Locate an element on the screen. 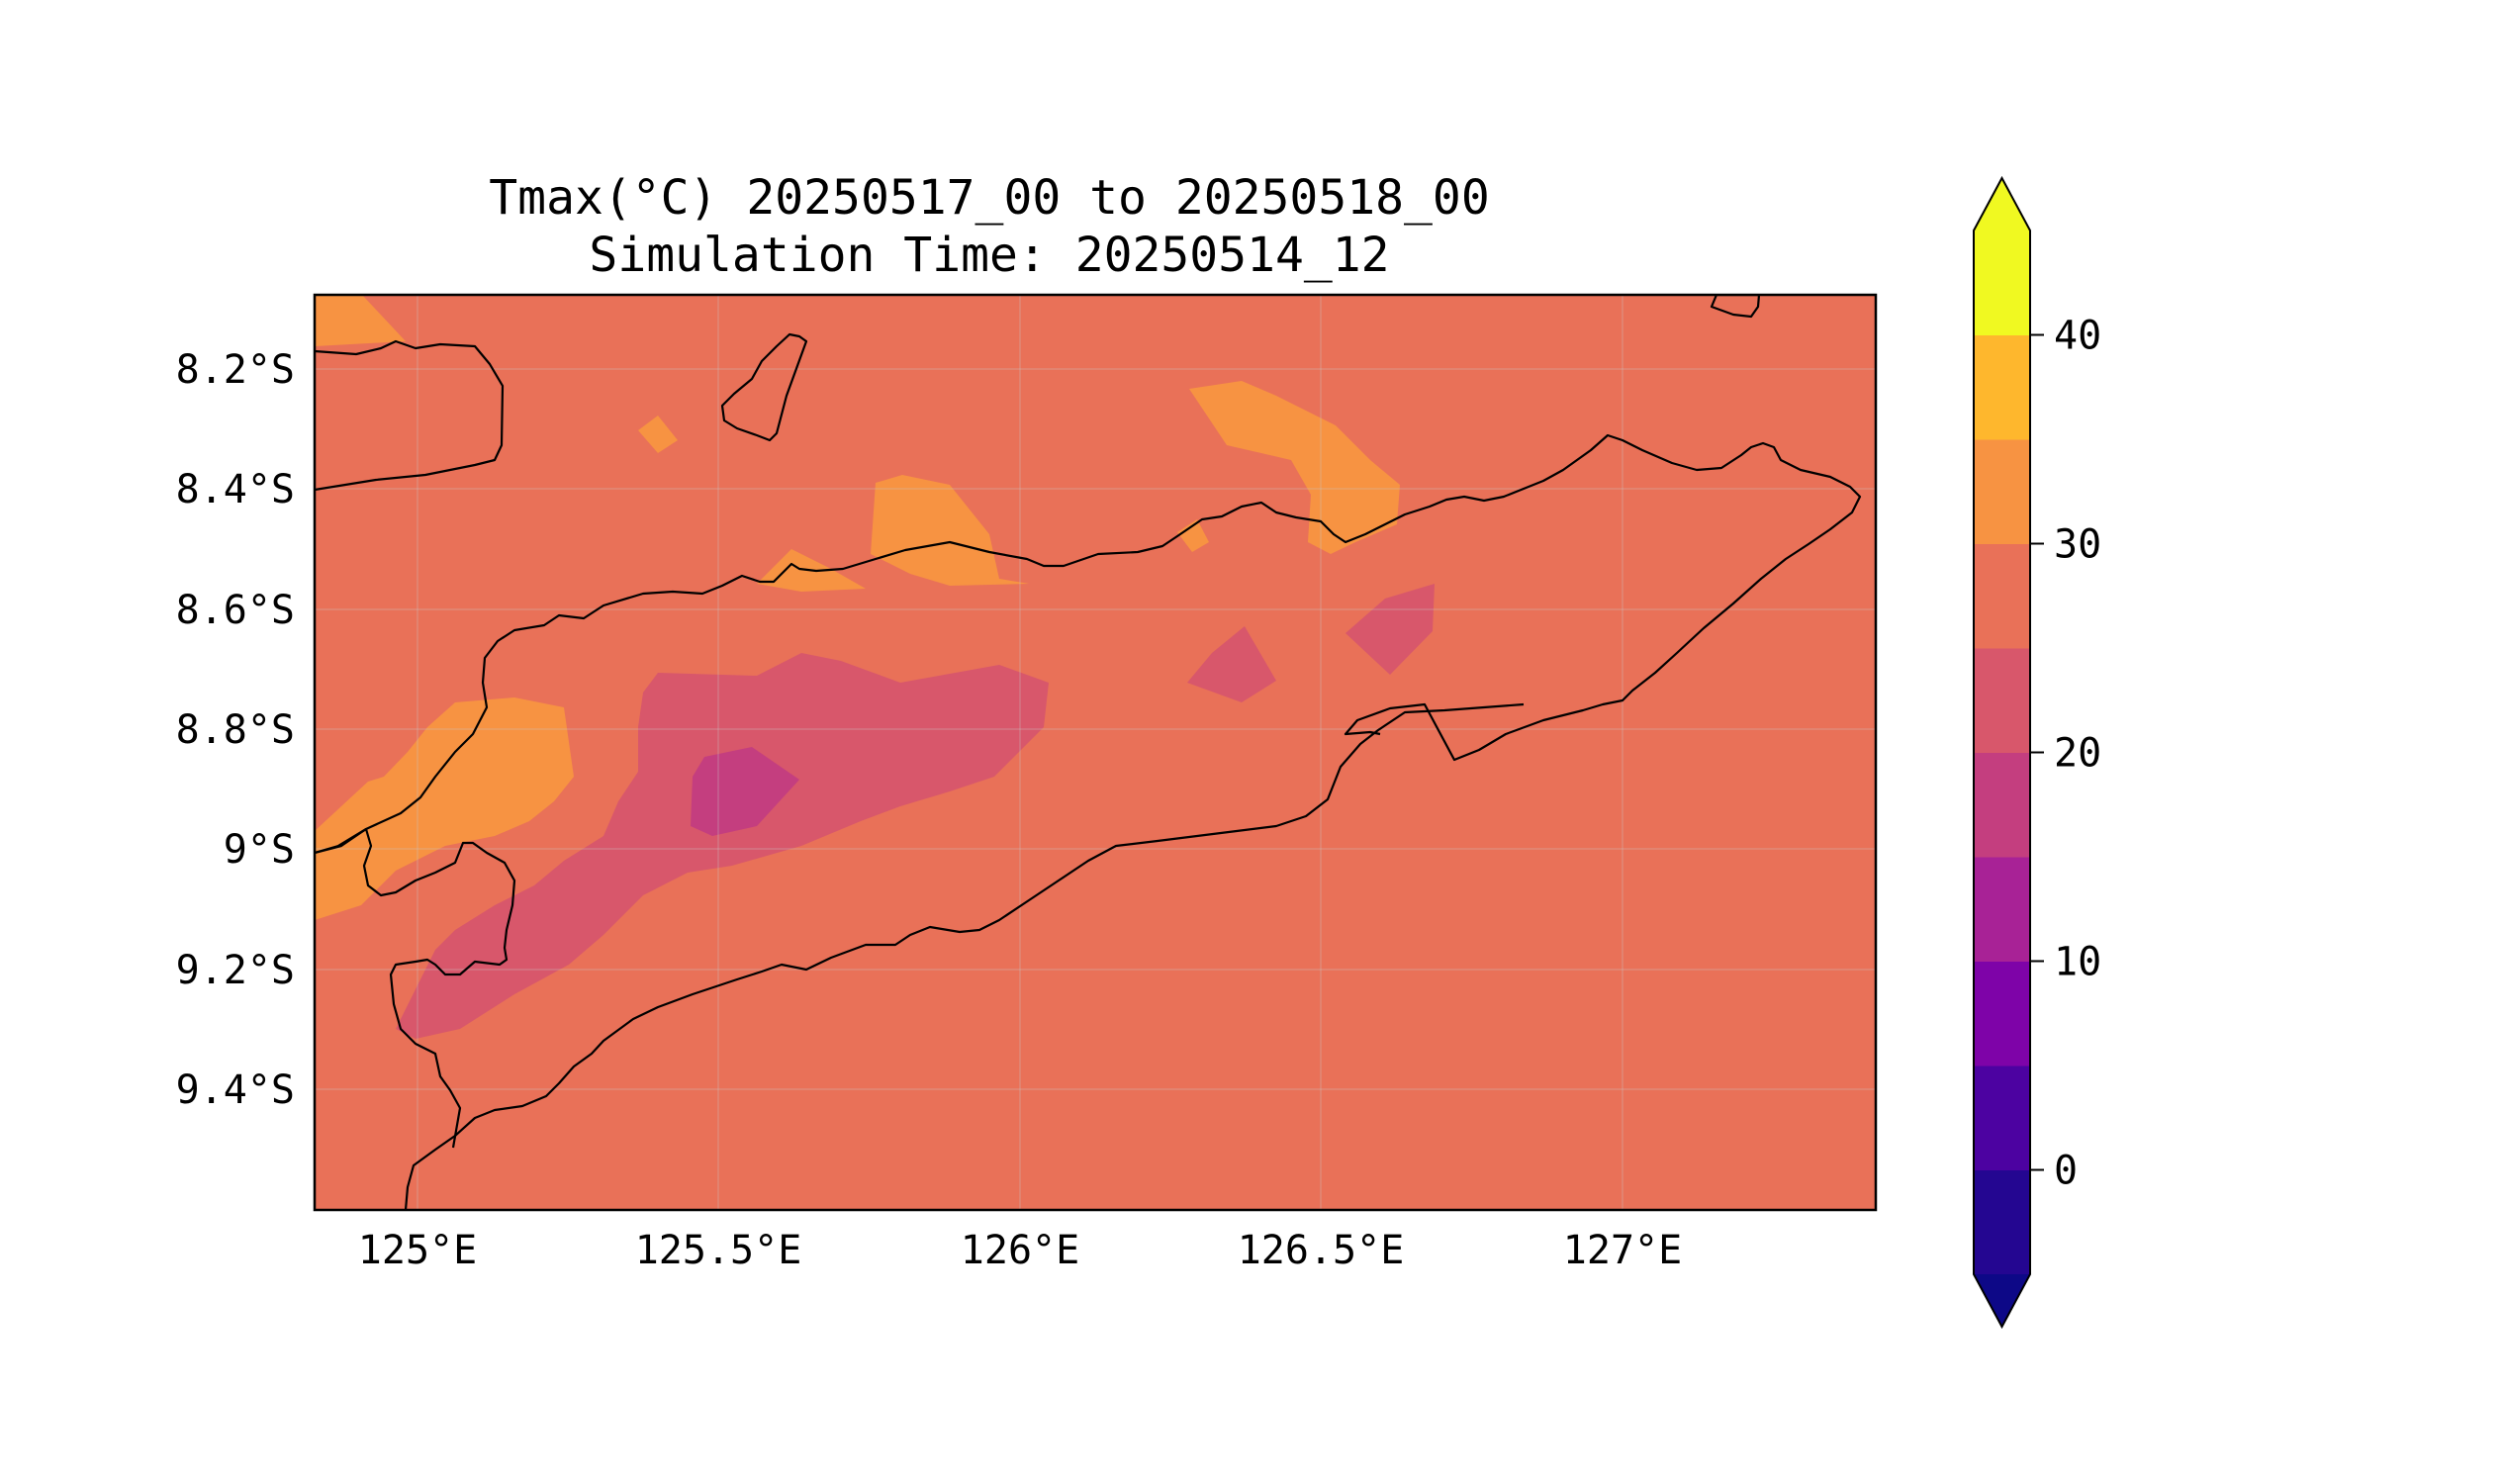 The width and height of the screenshot is (2504, 1484). x-tick-label: 125°E is located at coordinates (417, 1250).